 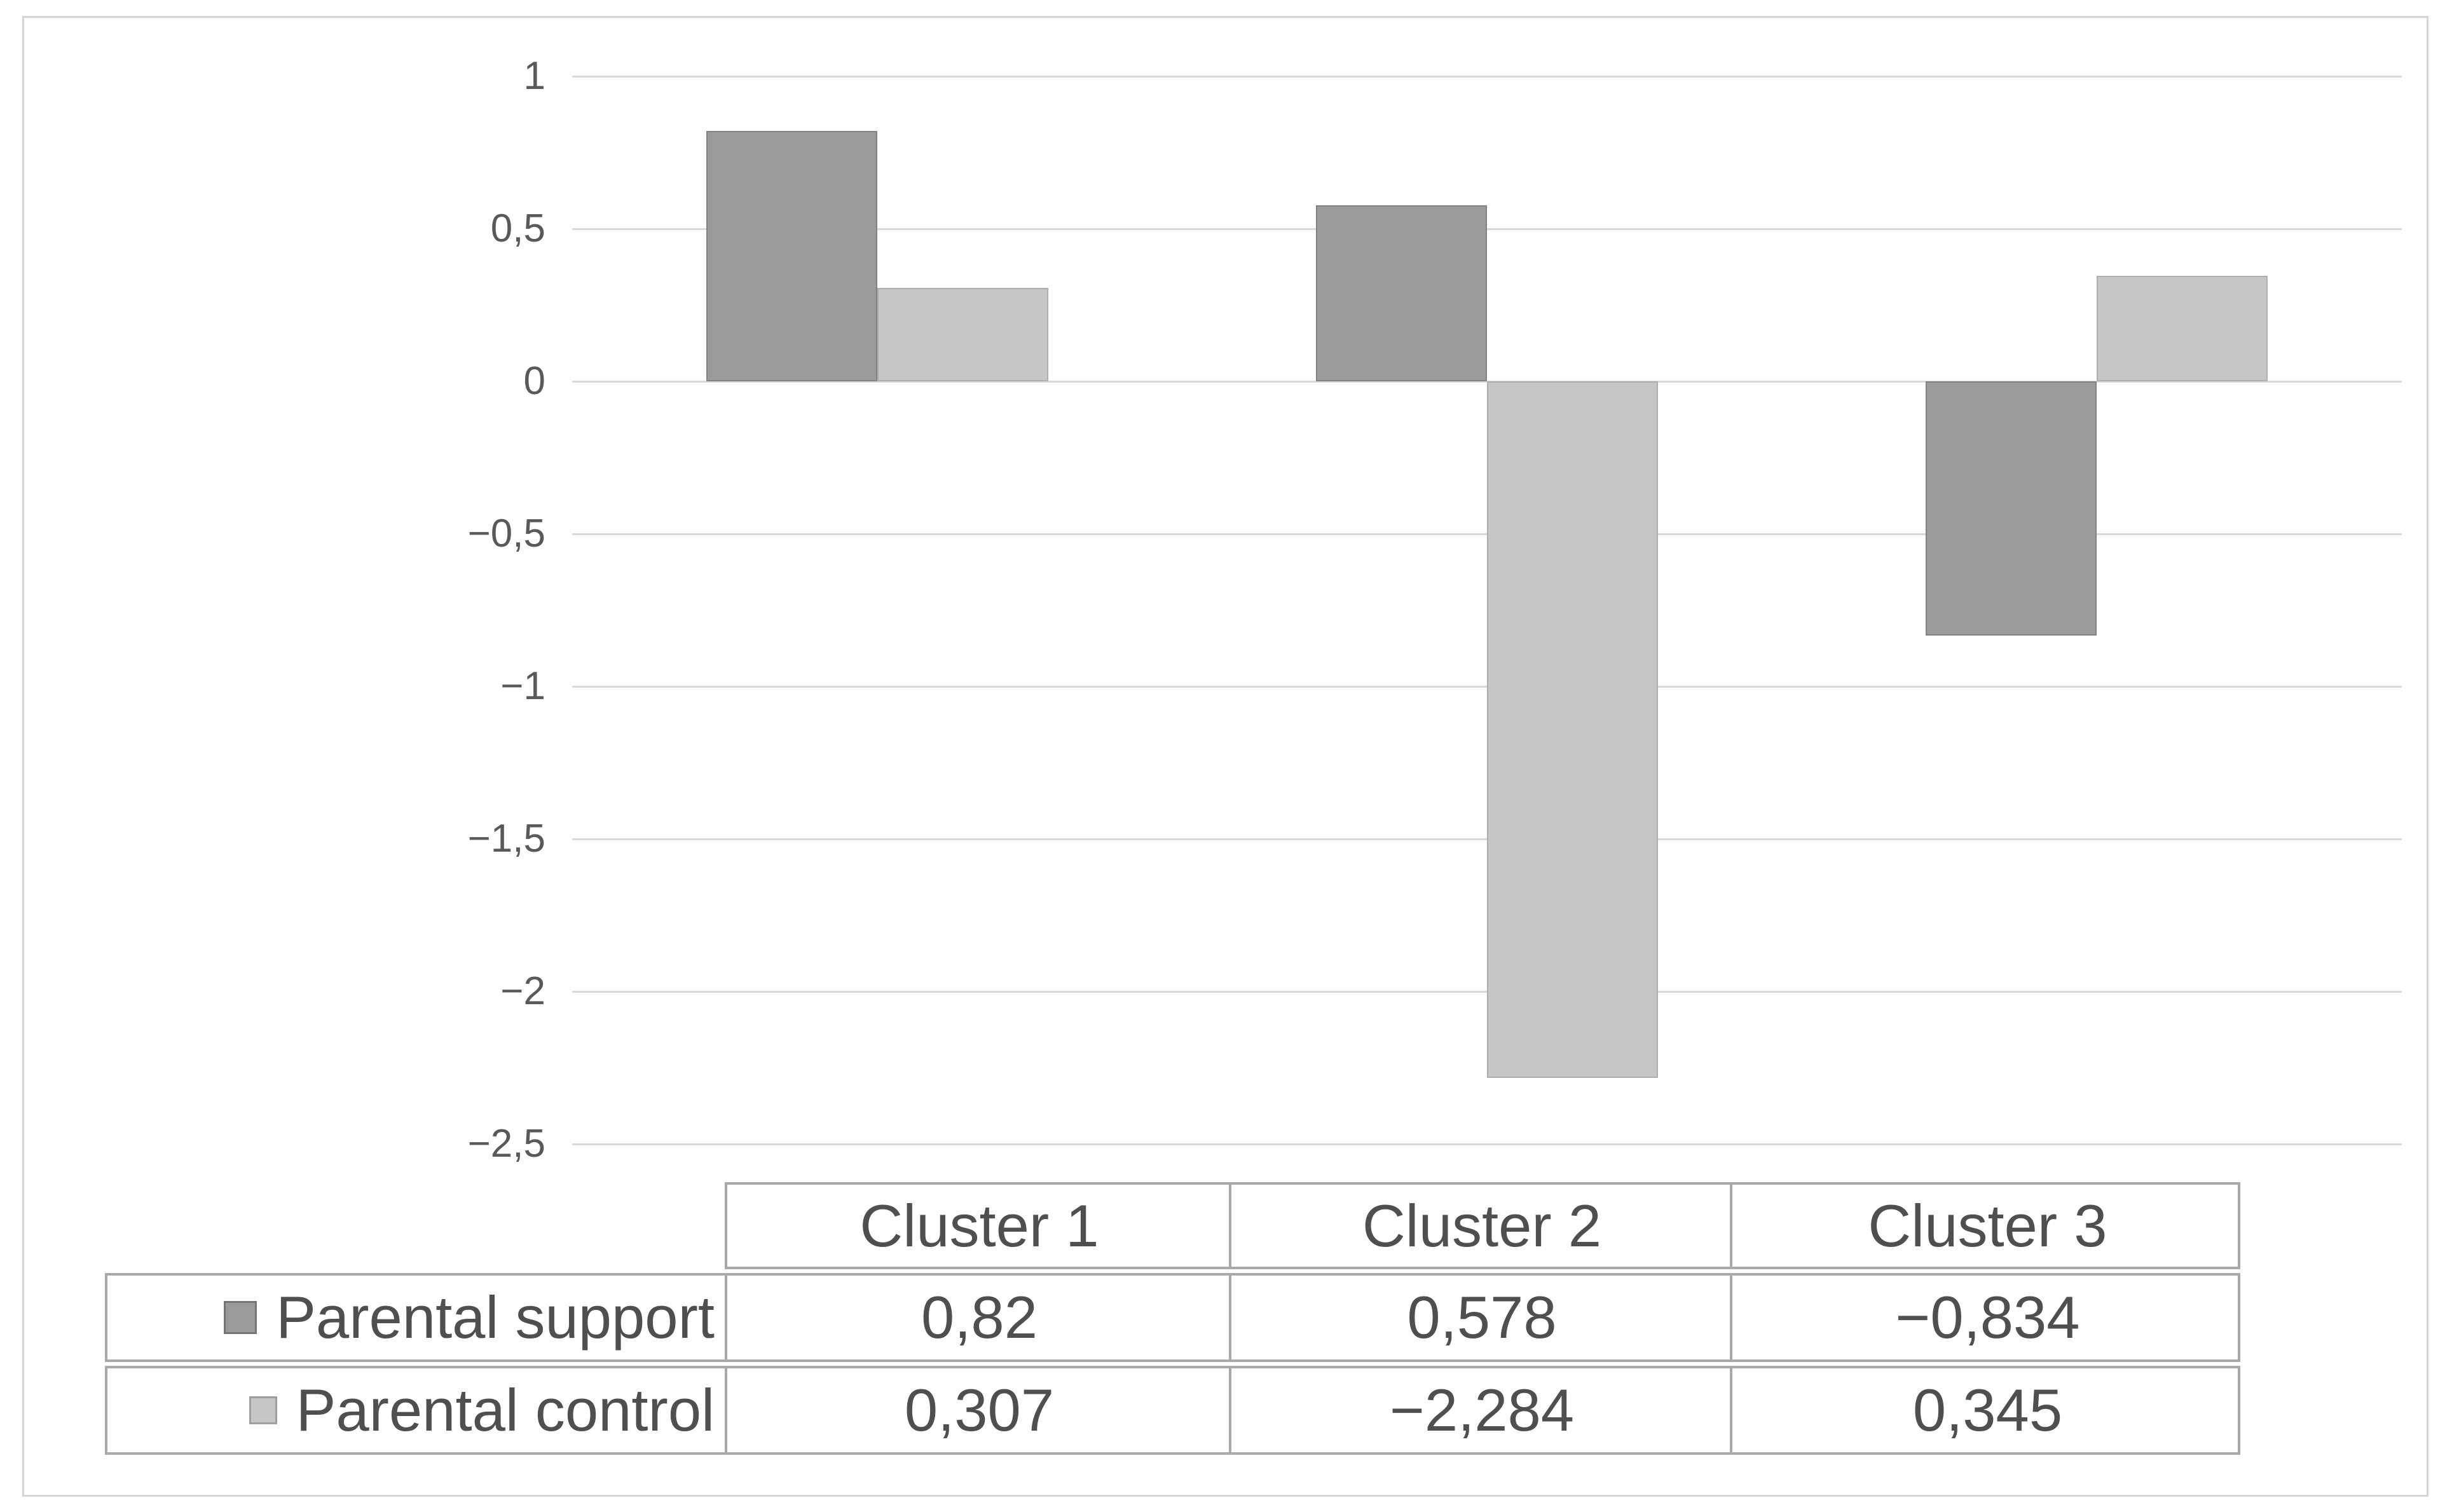 I want to click on series-label: Parental support, so click(x=496, y=1317).